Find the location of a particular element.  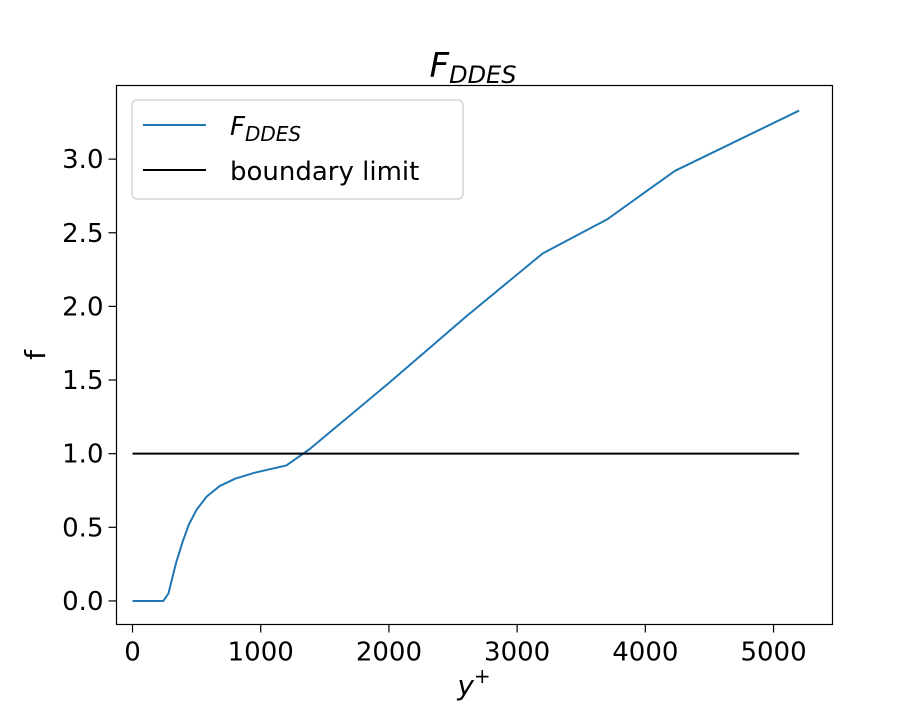

y-tick-label: 1.0 is located at coordinates (82, 455).